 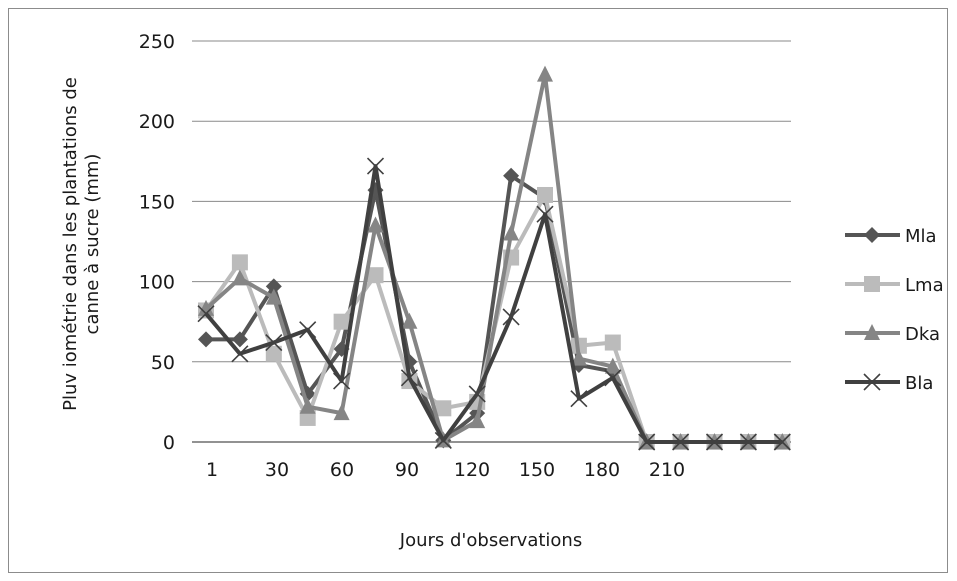 I want to click on x-tick-label: 90, so click(x=407, y=470).